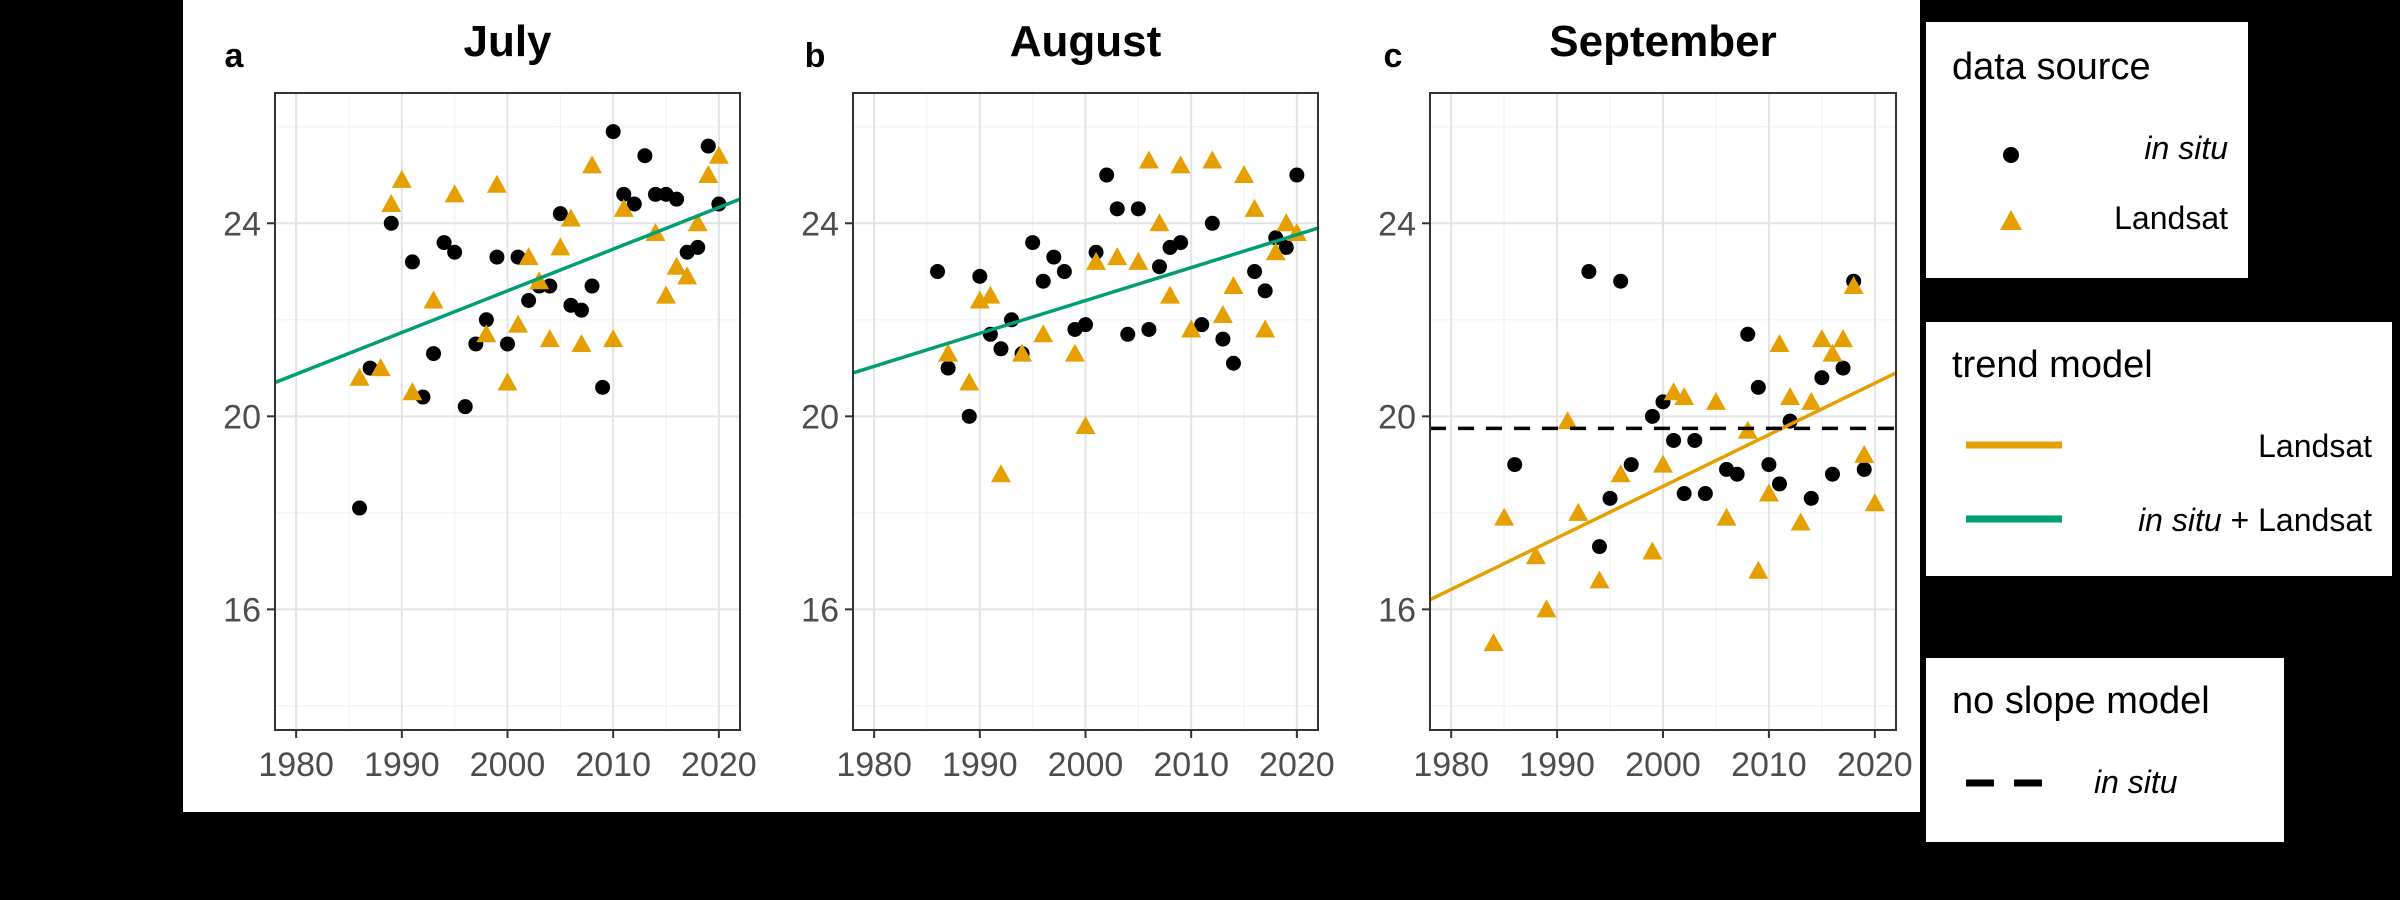 The height and width of the screenshot is (900, 2400). Describe the element at coordinates (1086, 41) in the screenshot. I see `panel-title: August` at that location.